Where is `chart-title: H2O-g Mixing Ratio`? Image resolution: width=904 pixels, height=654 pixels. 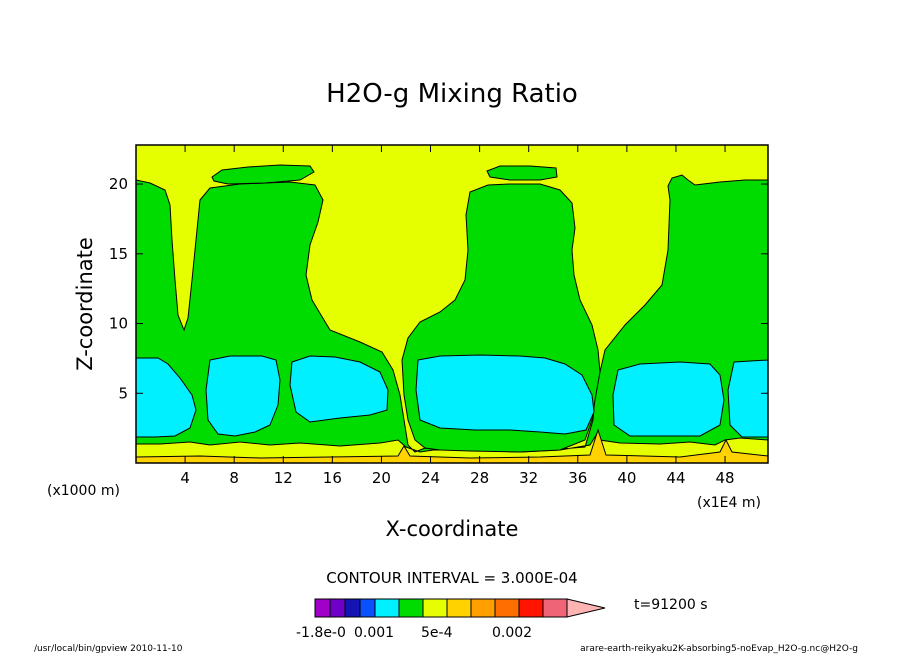 chart-title: H2O-g Mixing Ratio is located at coordinates (452, 94).